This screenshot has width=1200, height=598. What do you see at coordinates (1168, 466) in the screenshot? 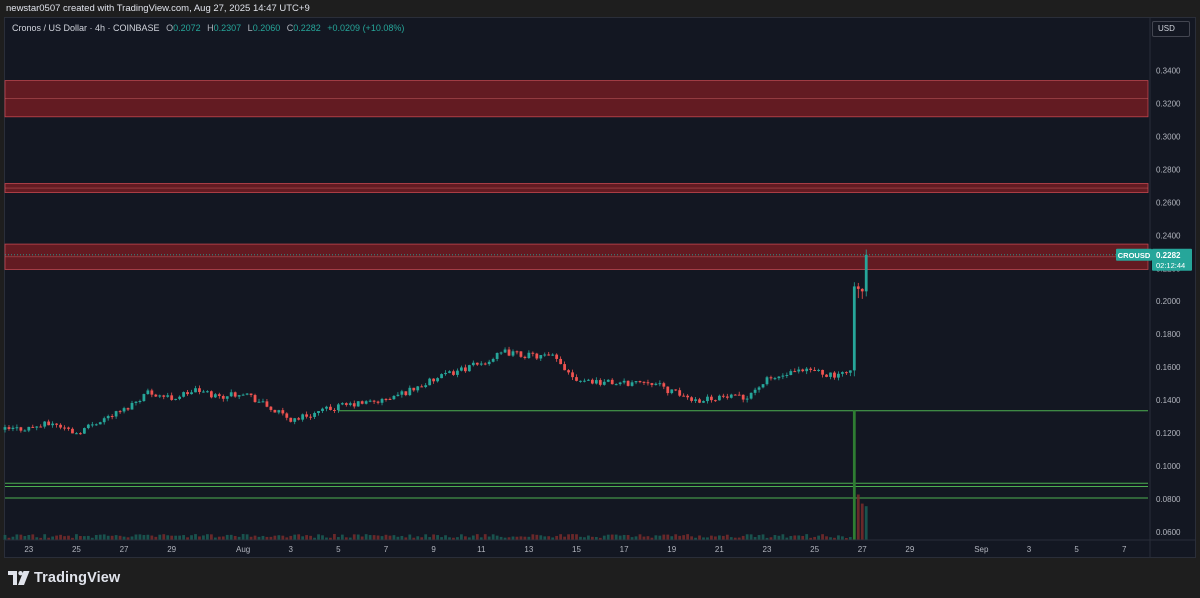
I see `y-tick-label: 0.1000` at bounding box center [1168, 466].